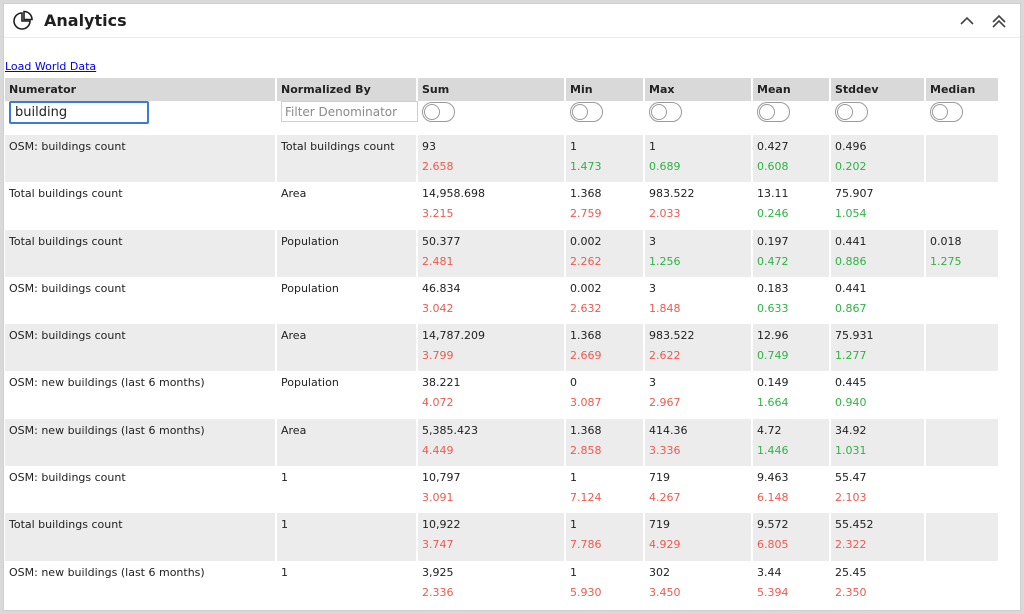 The height and width of the screenshot is (614, 1024). I want to click on min-cell: 1 5.930, so click(605, 584).